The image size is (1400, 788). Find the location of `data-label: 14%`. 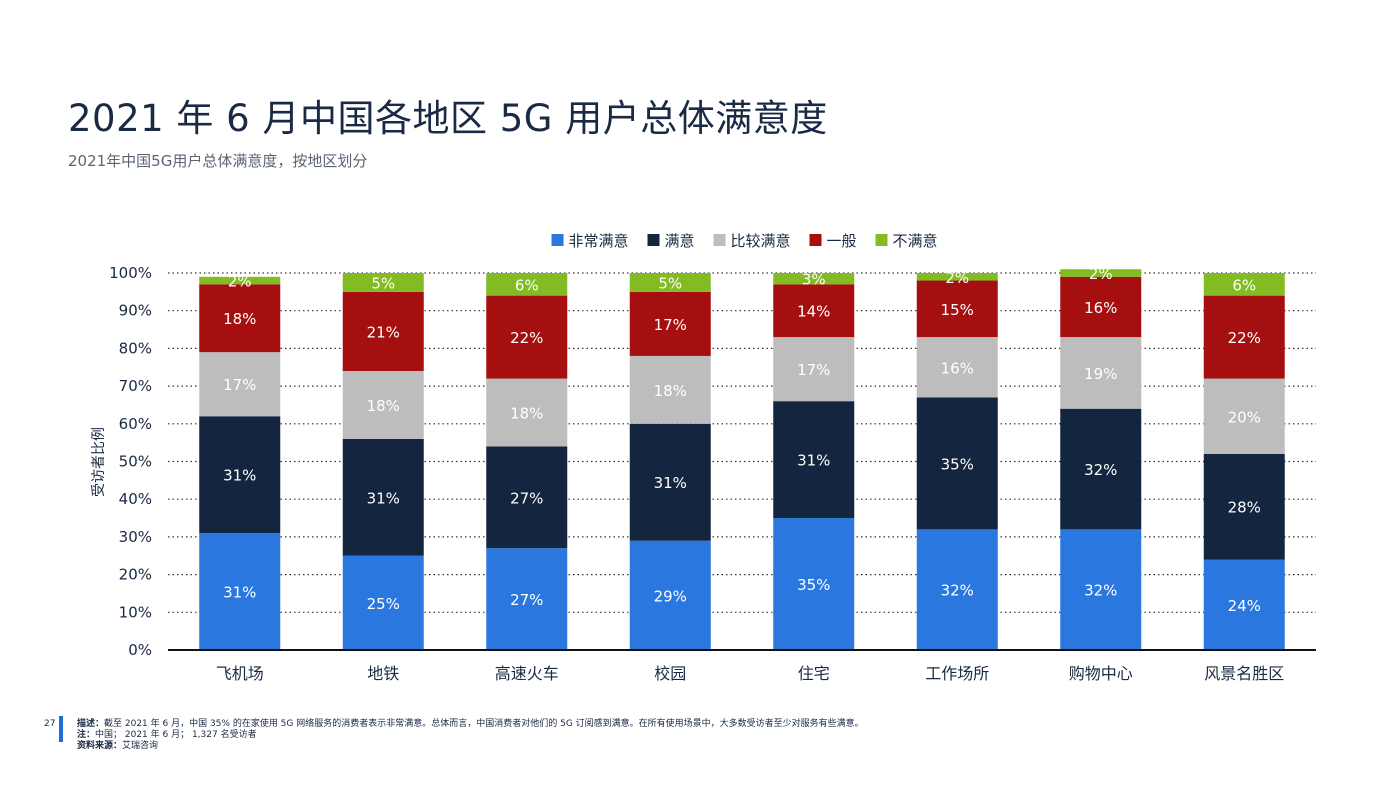

data-label: 14% is located at coordinates (813, 312).